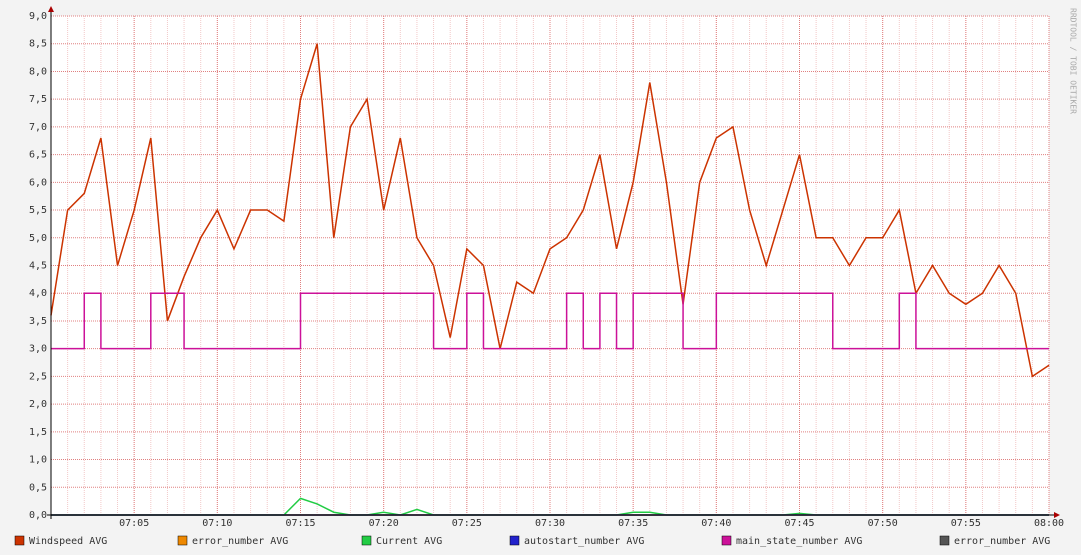 The width and height of the screenshot is (1081, 555). Describe the element at coordinates (550, 523) in the screenshot. I see `x-tick-label: 07:30` at that location.